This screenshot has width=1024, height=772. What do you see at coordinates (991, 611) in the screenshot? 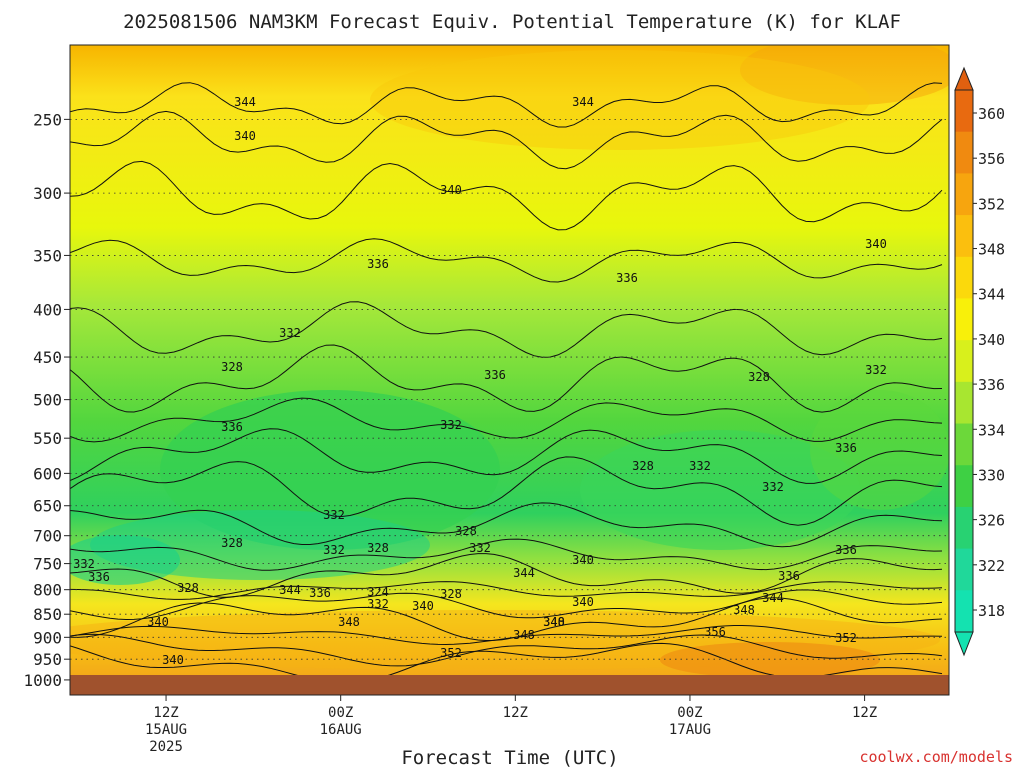
I see `colorbar-tick-label: 318` at bounding box center [991, 611].